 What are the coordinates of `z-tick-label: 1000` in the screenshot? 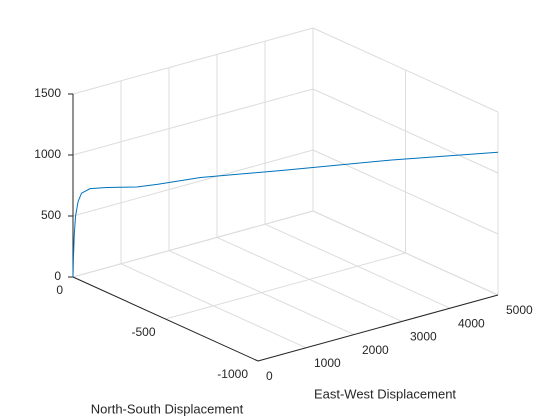 It's located at (47, 154).